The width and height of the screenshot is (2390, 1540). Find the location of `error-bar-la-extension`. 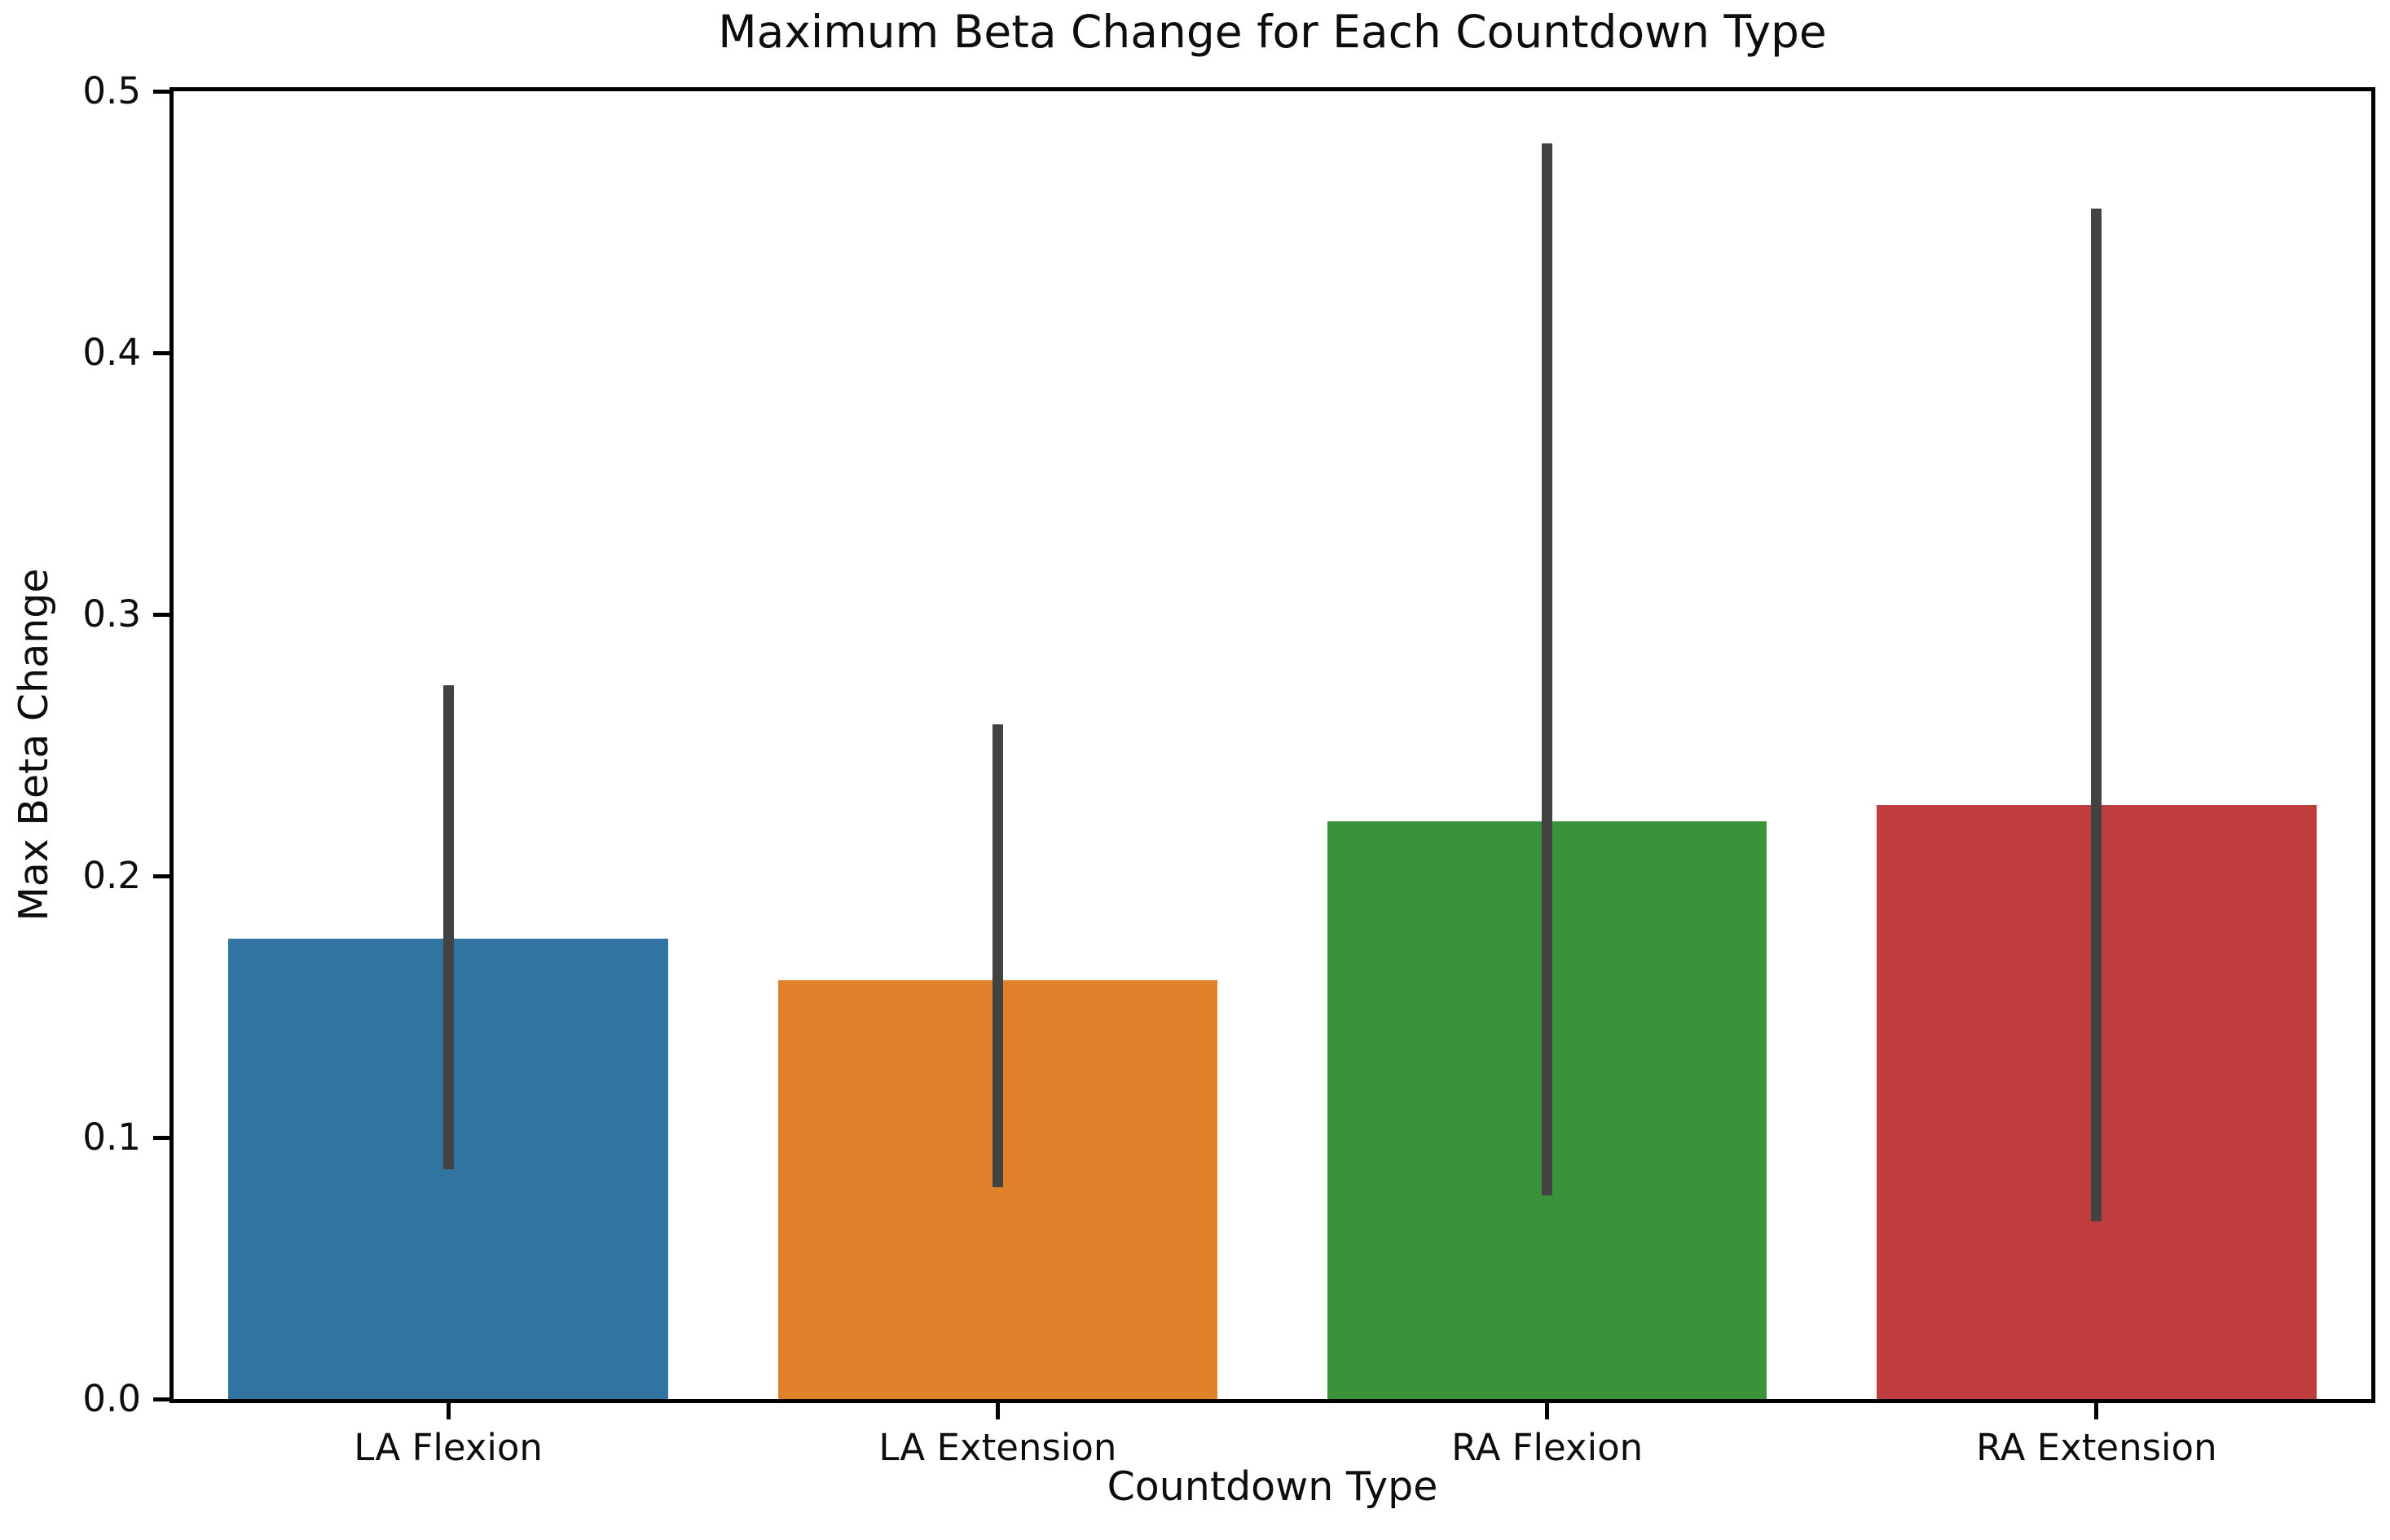

error-bar-la-extension is located at coordinates (998, 955).